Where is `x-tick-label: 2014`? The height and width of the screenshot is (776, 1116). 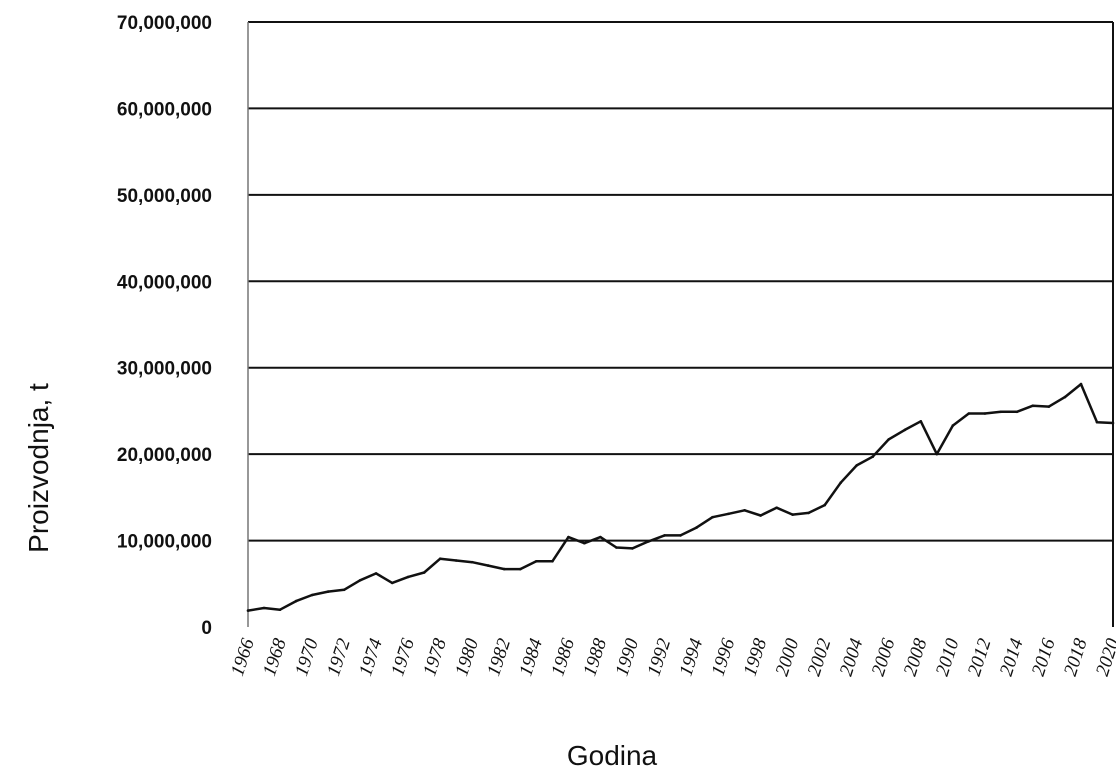
x-tick-label: 2014 is located at coordinates (1012, 657).